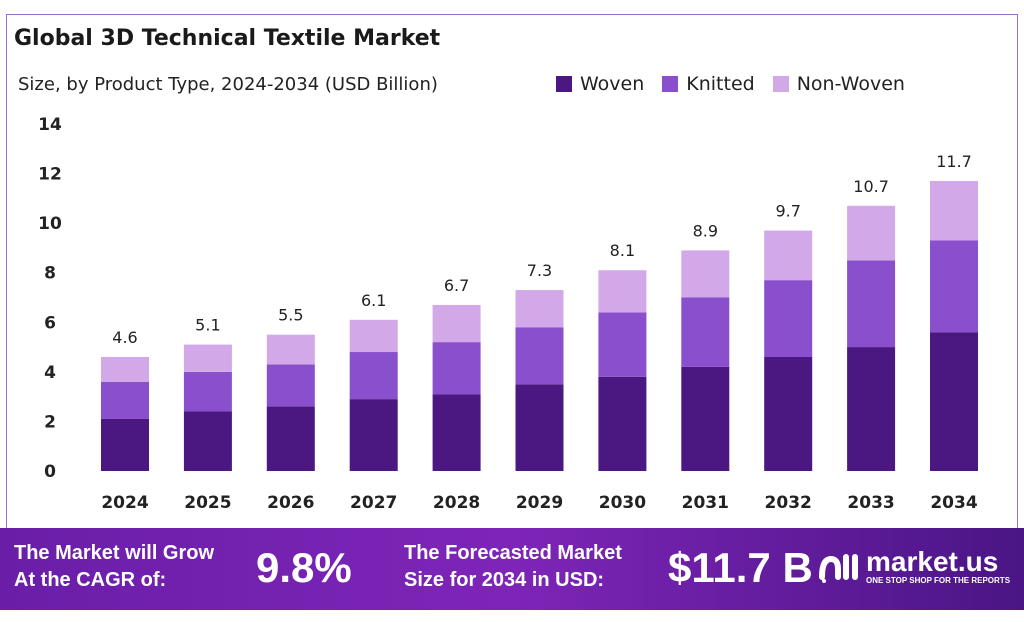 The width and height of the screenshot is (1024, 622). I want to click on legend-swatch-knitted, so click(670, 84).